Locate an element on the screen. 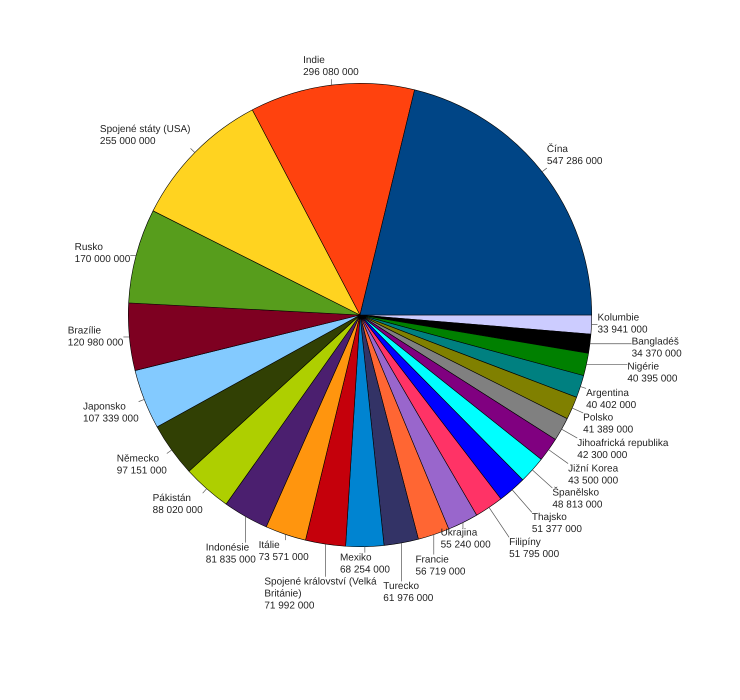 The height and width of the screenshot is (700, 740). data-label: 41 389 000 is located at coordinates (608, 430).